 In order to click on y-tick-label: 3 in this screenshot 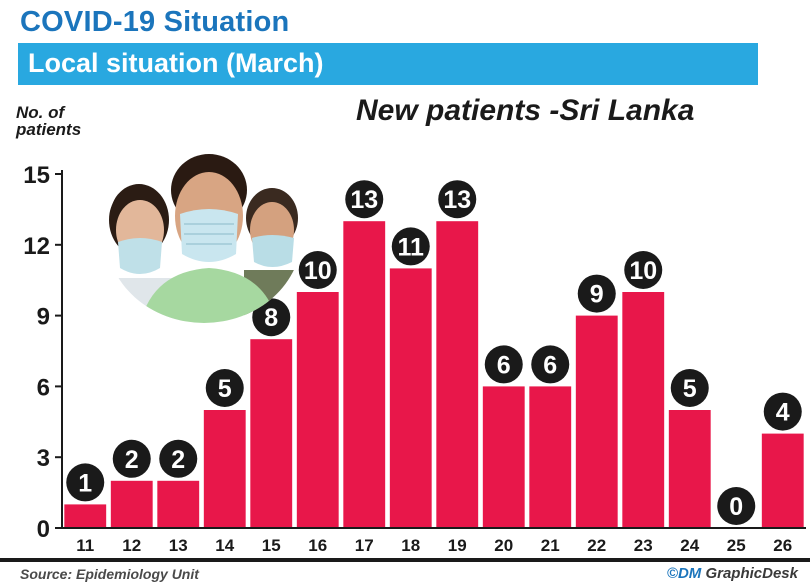, I will do `click(43, 458)`.